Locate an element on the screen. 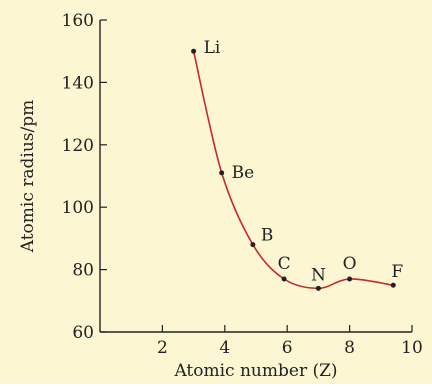 This screenshot has height=388, width=432. y-tick-label: 100 is located at coordinates (78, 208).